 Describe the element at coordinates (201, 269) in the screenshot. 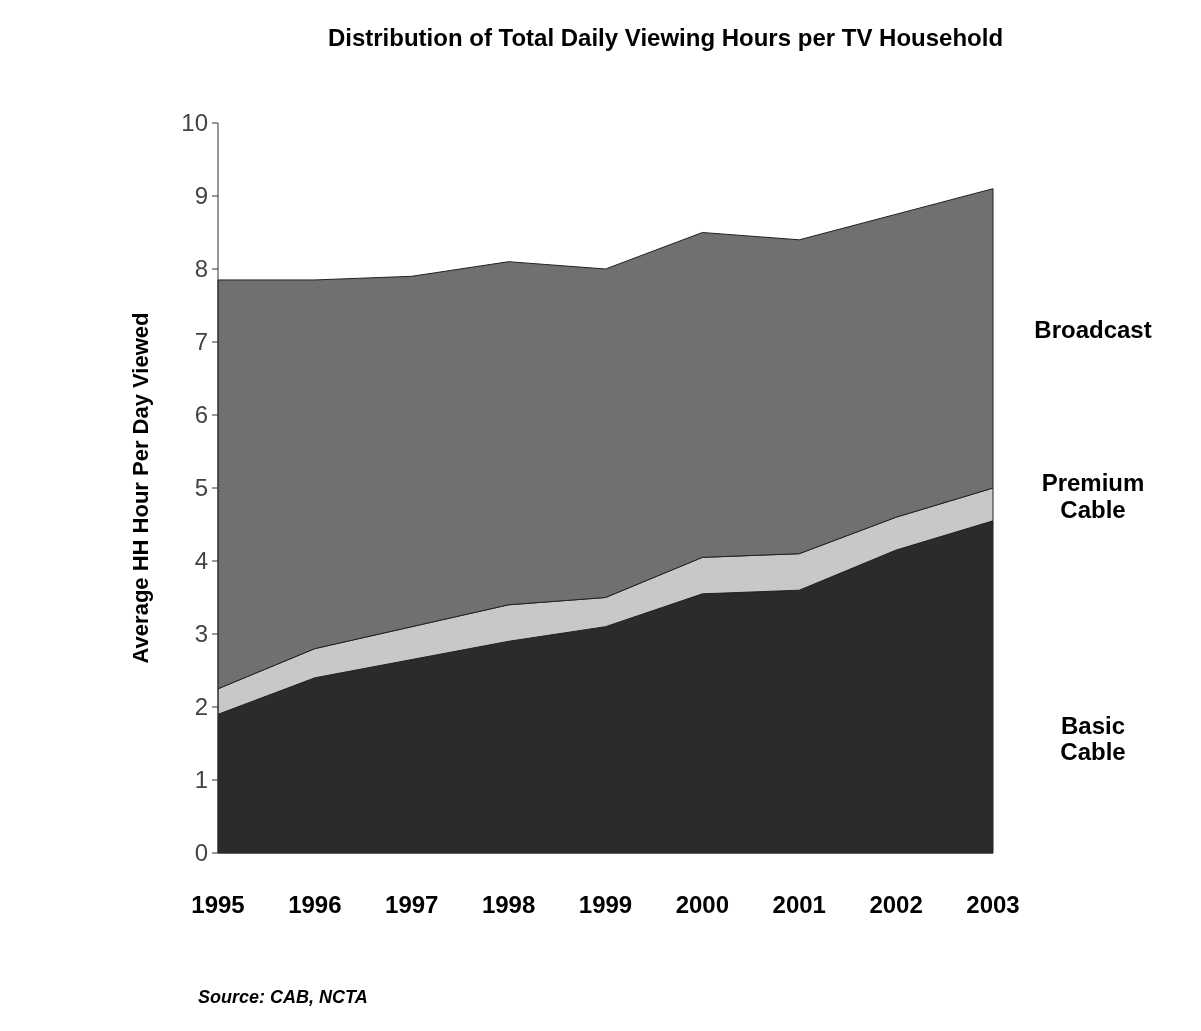

I see `y-tick-label: 8` at that location.